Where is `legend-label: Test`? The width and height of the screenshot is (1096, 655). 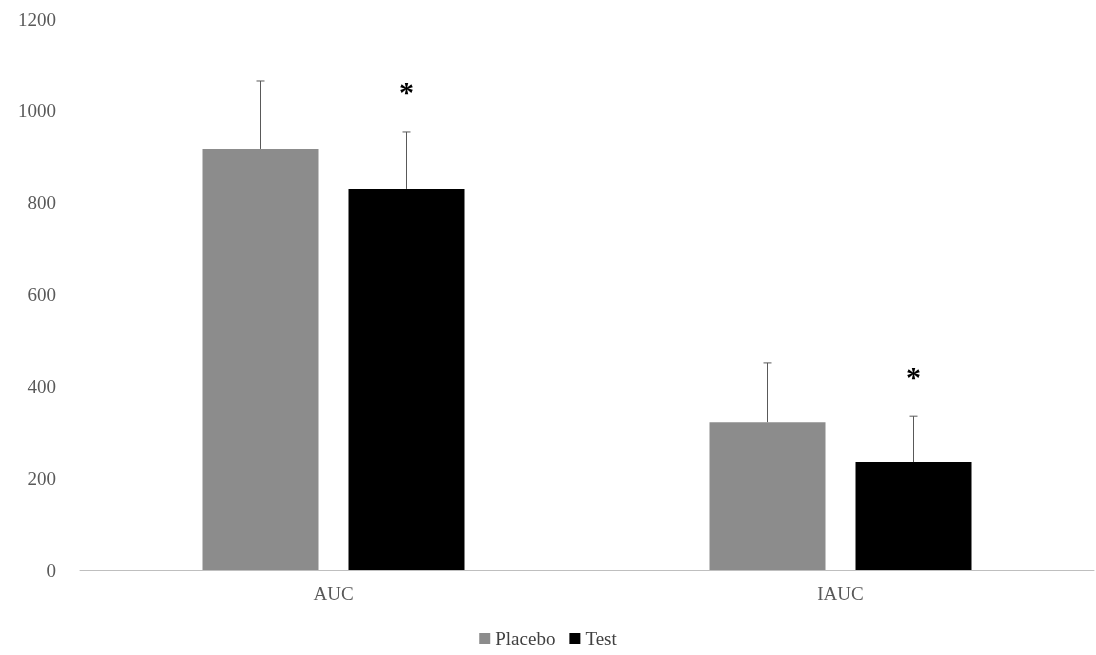
legend-label: Test is located at coordinates (601, 638).